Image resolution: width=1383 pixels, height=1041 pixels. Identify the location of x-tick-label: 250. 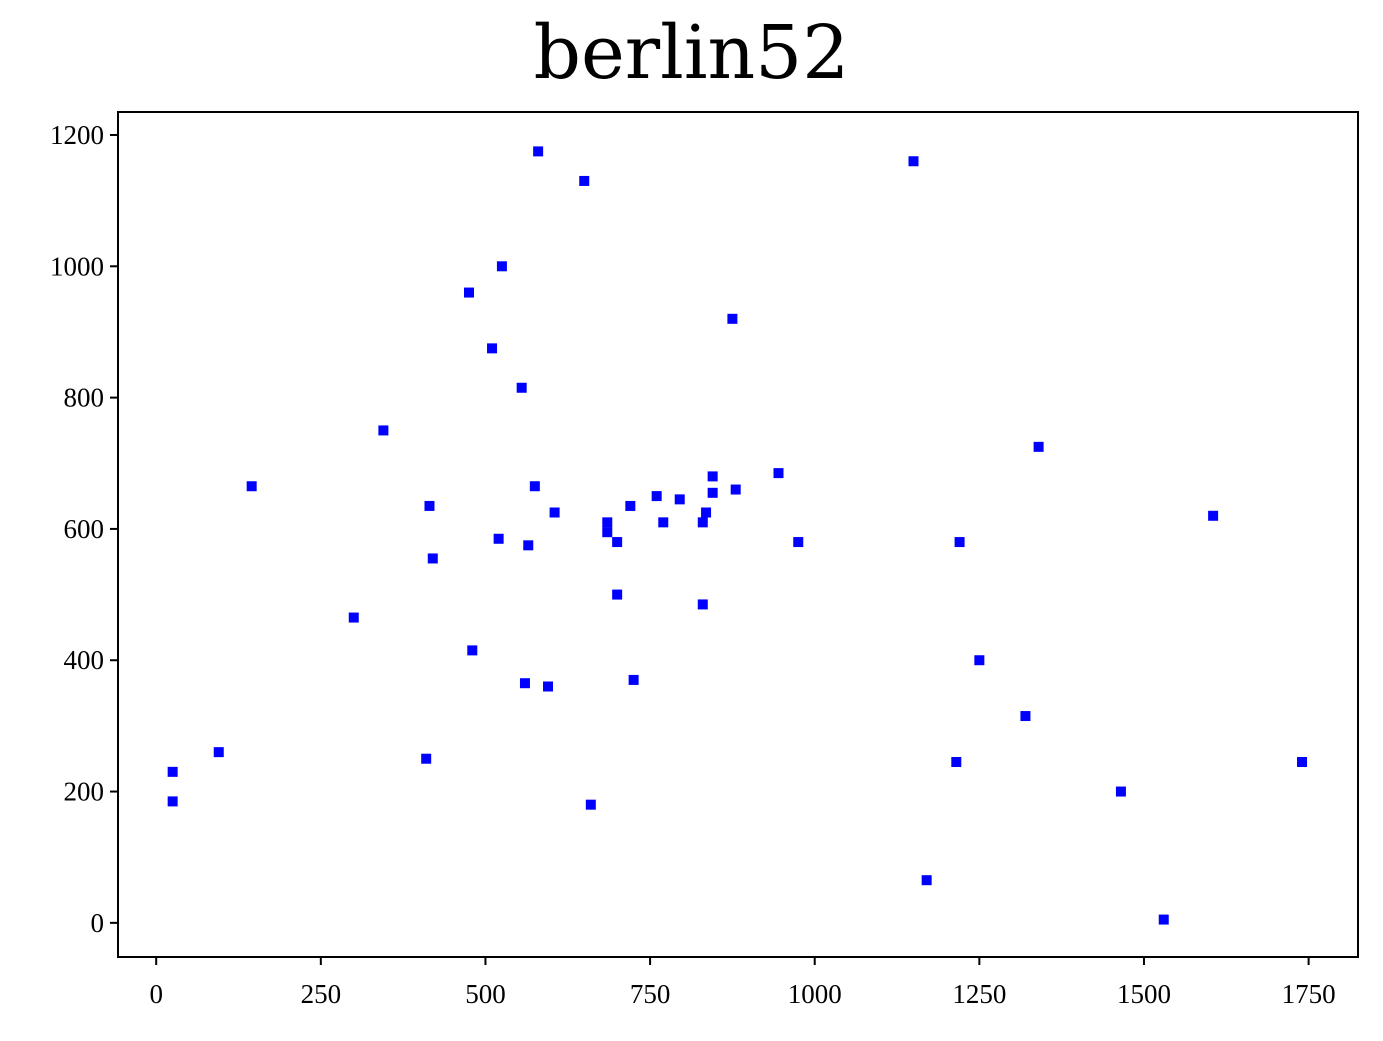
(321, 994).